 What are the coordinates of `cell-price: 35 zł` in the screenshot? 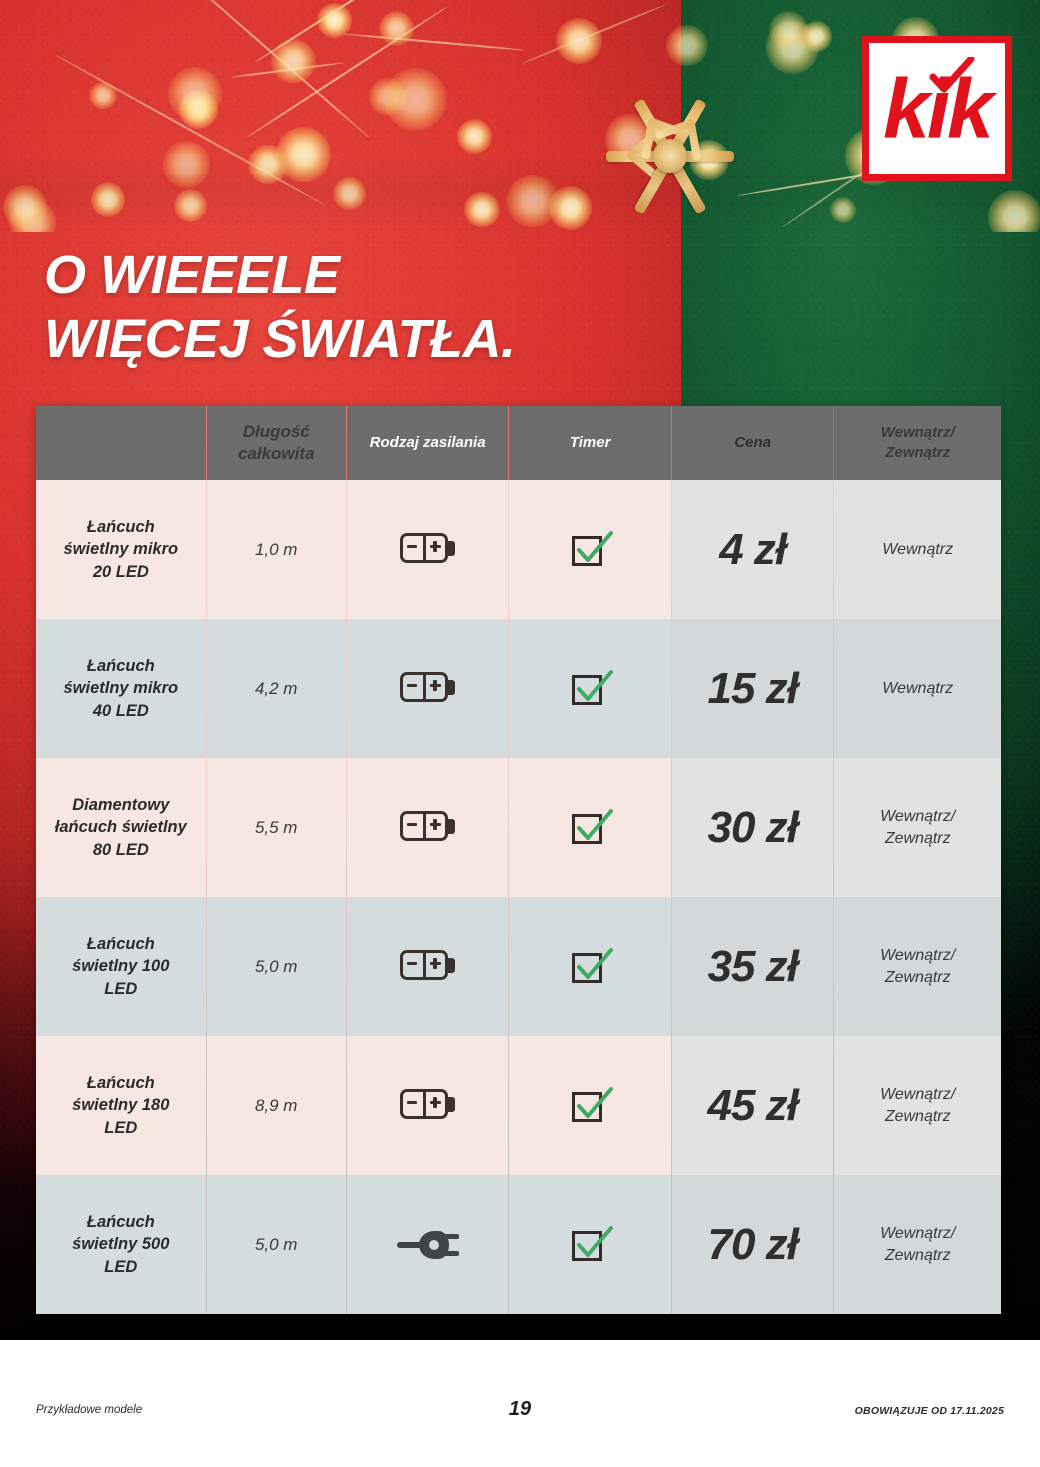 It's located at (753, 966).